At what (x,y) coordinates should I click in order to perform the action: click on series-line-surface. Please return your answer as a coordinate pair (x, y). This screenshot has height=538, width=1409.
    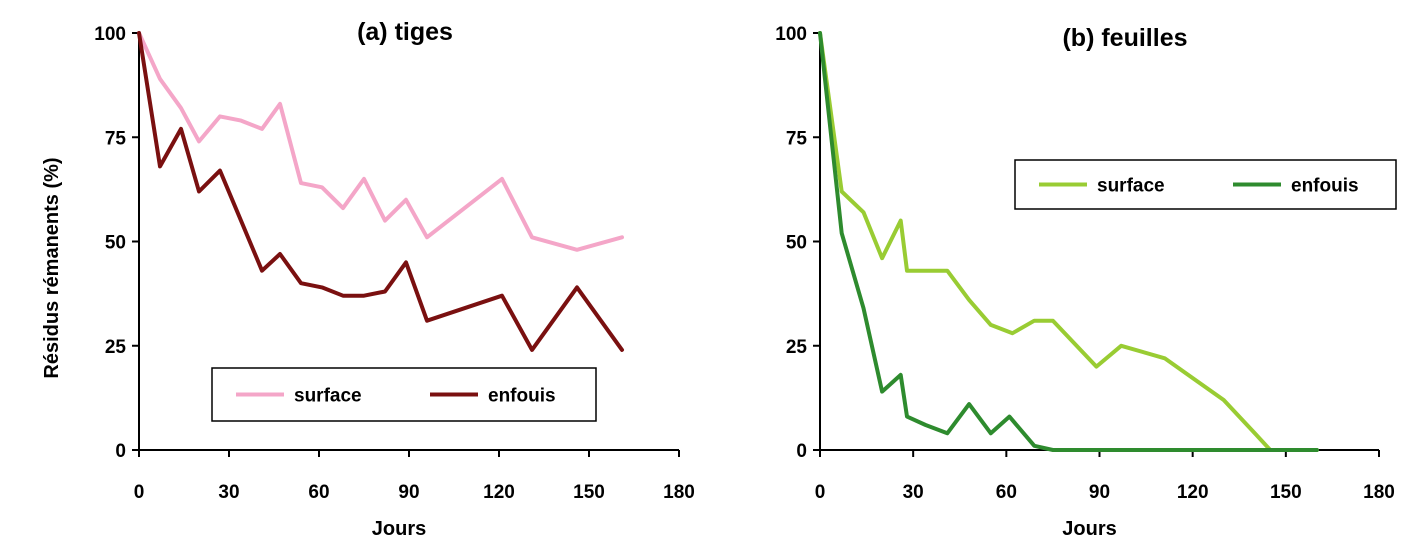
    Looking at the image, I should click on (380, 141).